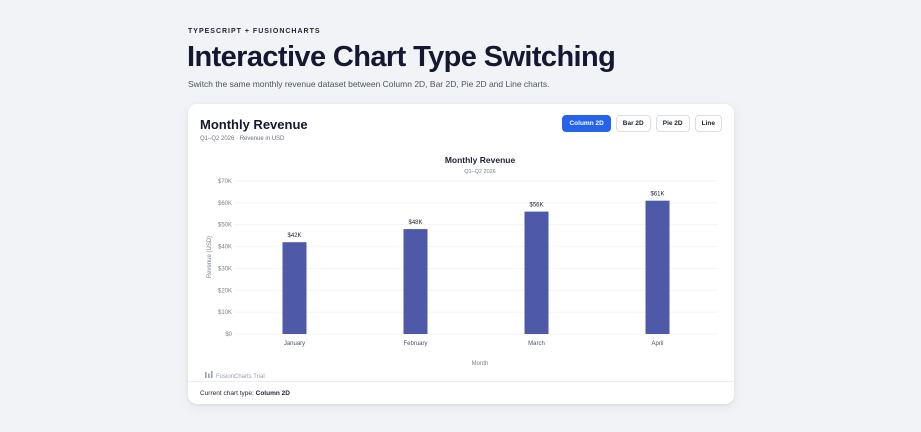 The width and height of the screenshot is (921, 432). Describe the element at coordinates (536, 206) in the screenshot. I see `data-label: $56K` at that location.